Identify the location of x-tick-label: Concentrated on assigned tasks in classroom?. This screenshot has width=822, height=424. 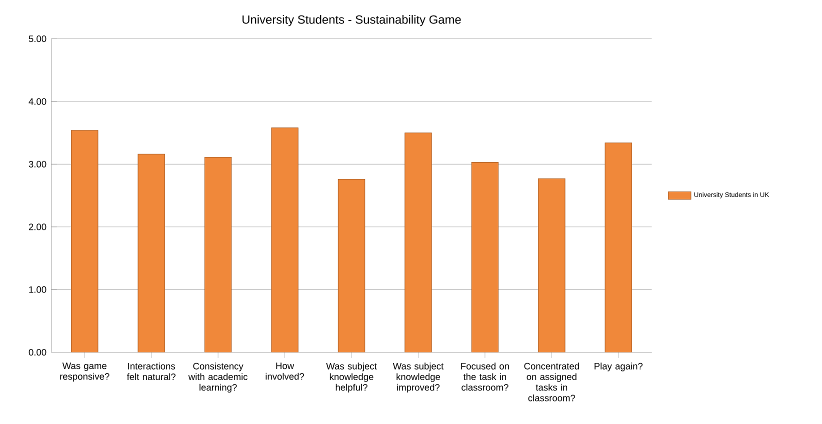
(551, 382).